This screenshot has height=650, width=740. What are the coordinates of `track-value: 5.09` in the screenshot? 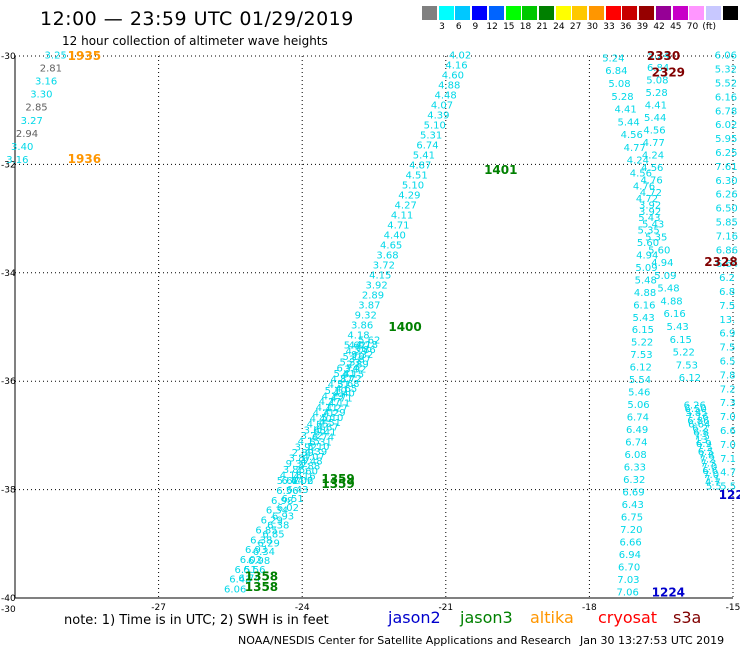 It's located at (646, 268).